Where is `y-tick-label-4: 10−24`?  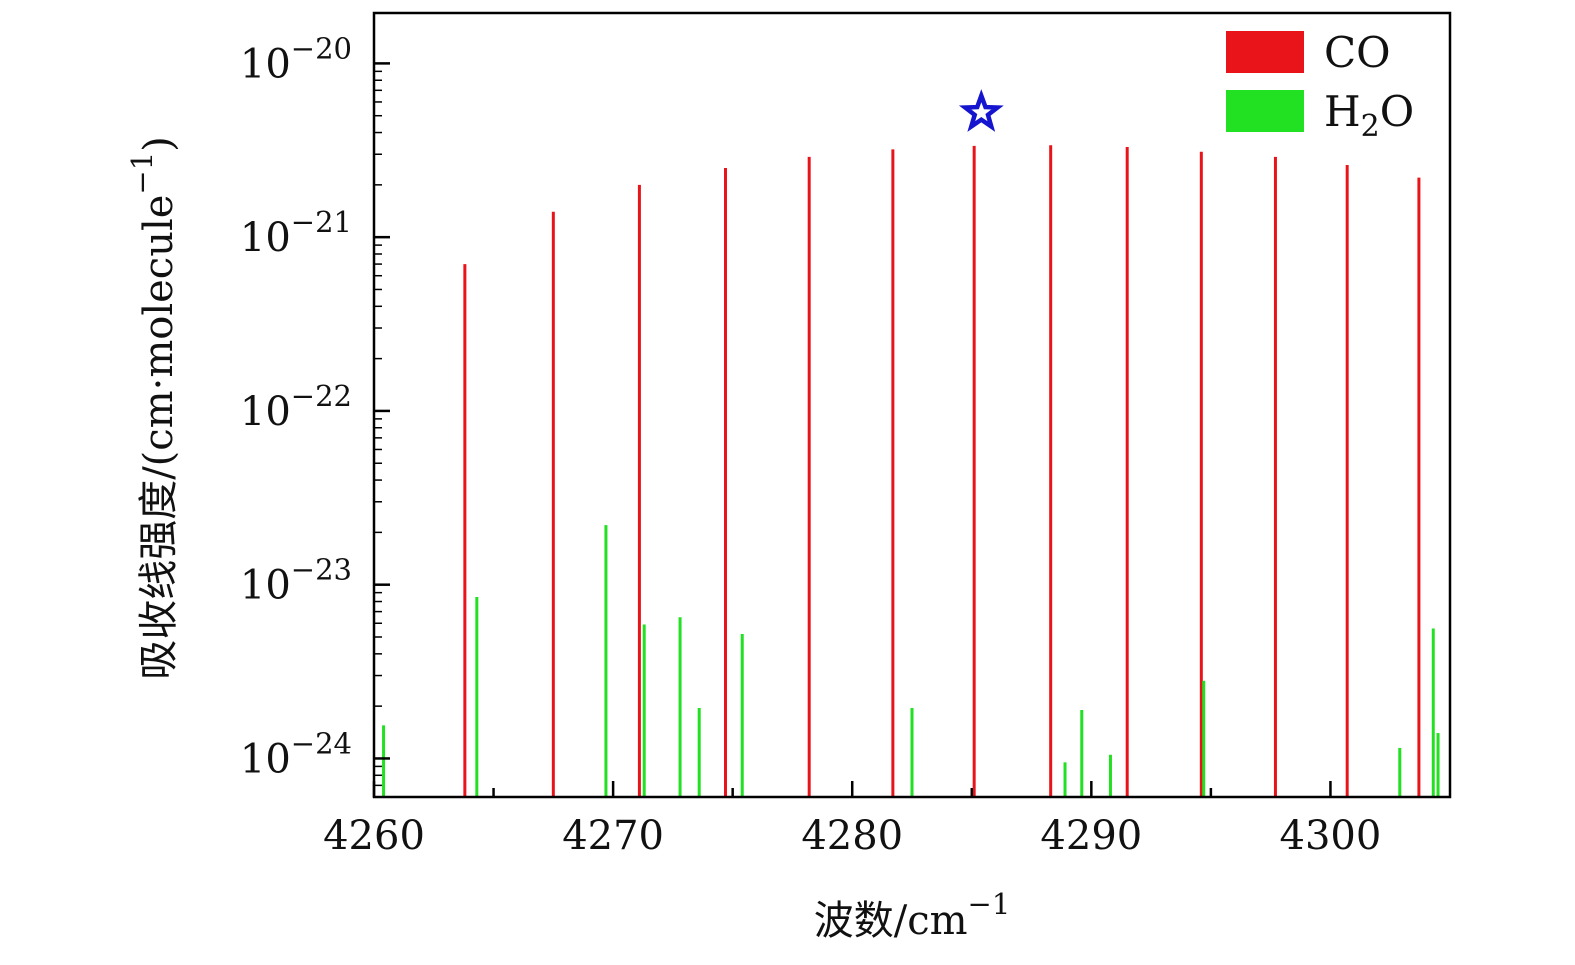
y-tick-label-4: 10−24 is located at coordinates (296, 754).